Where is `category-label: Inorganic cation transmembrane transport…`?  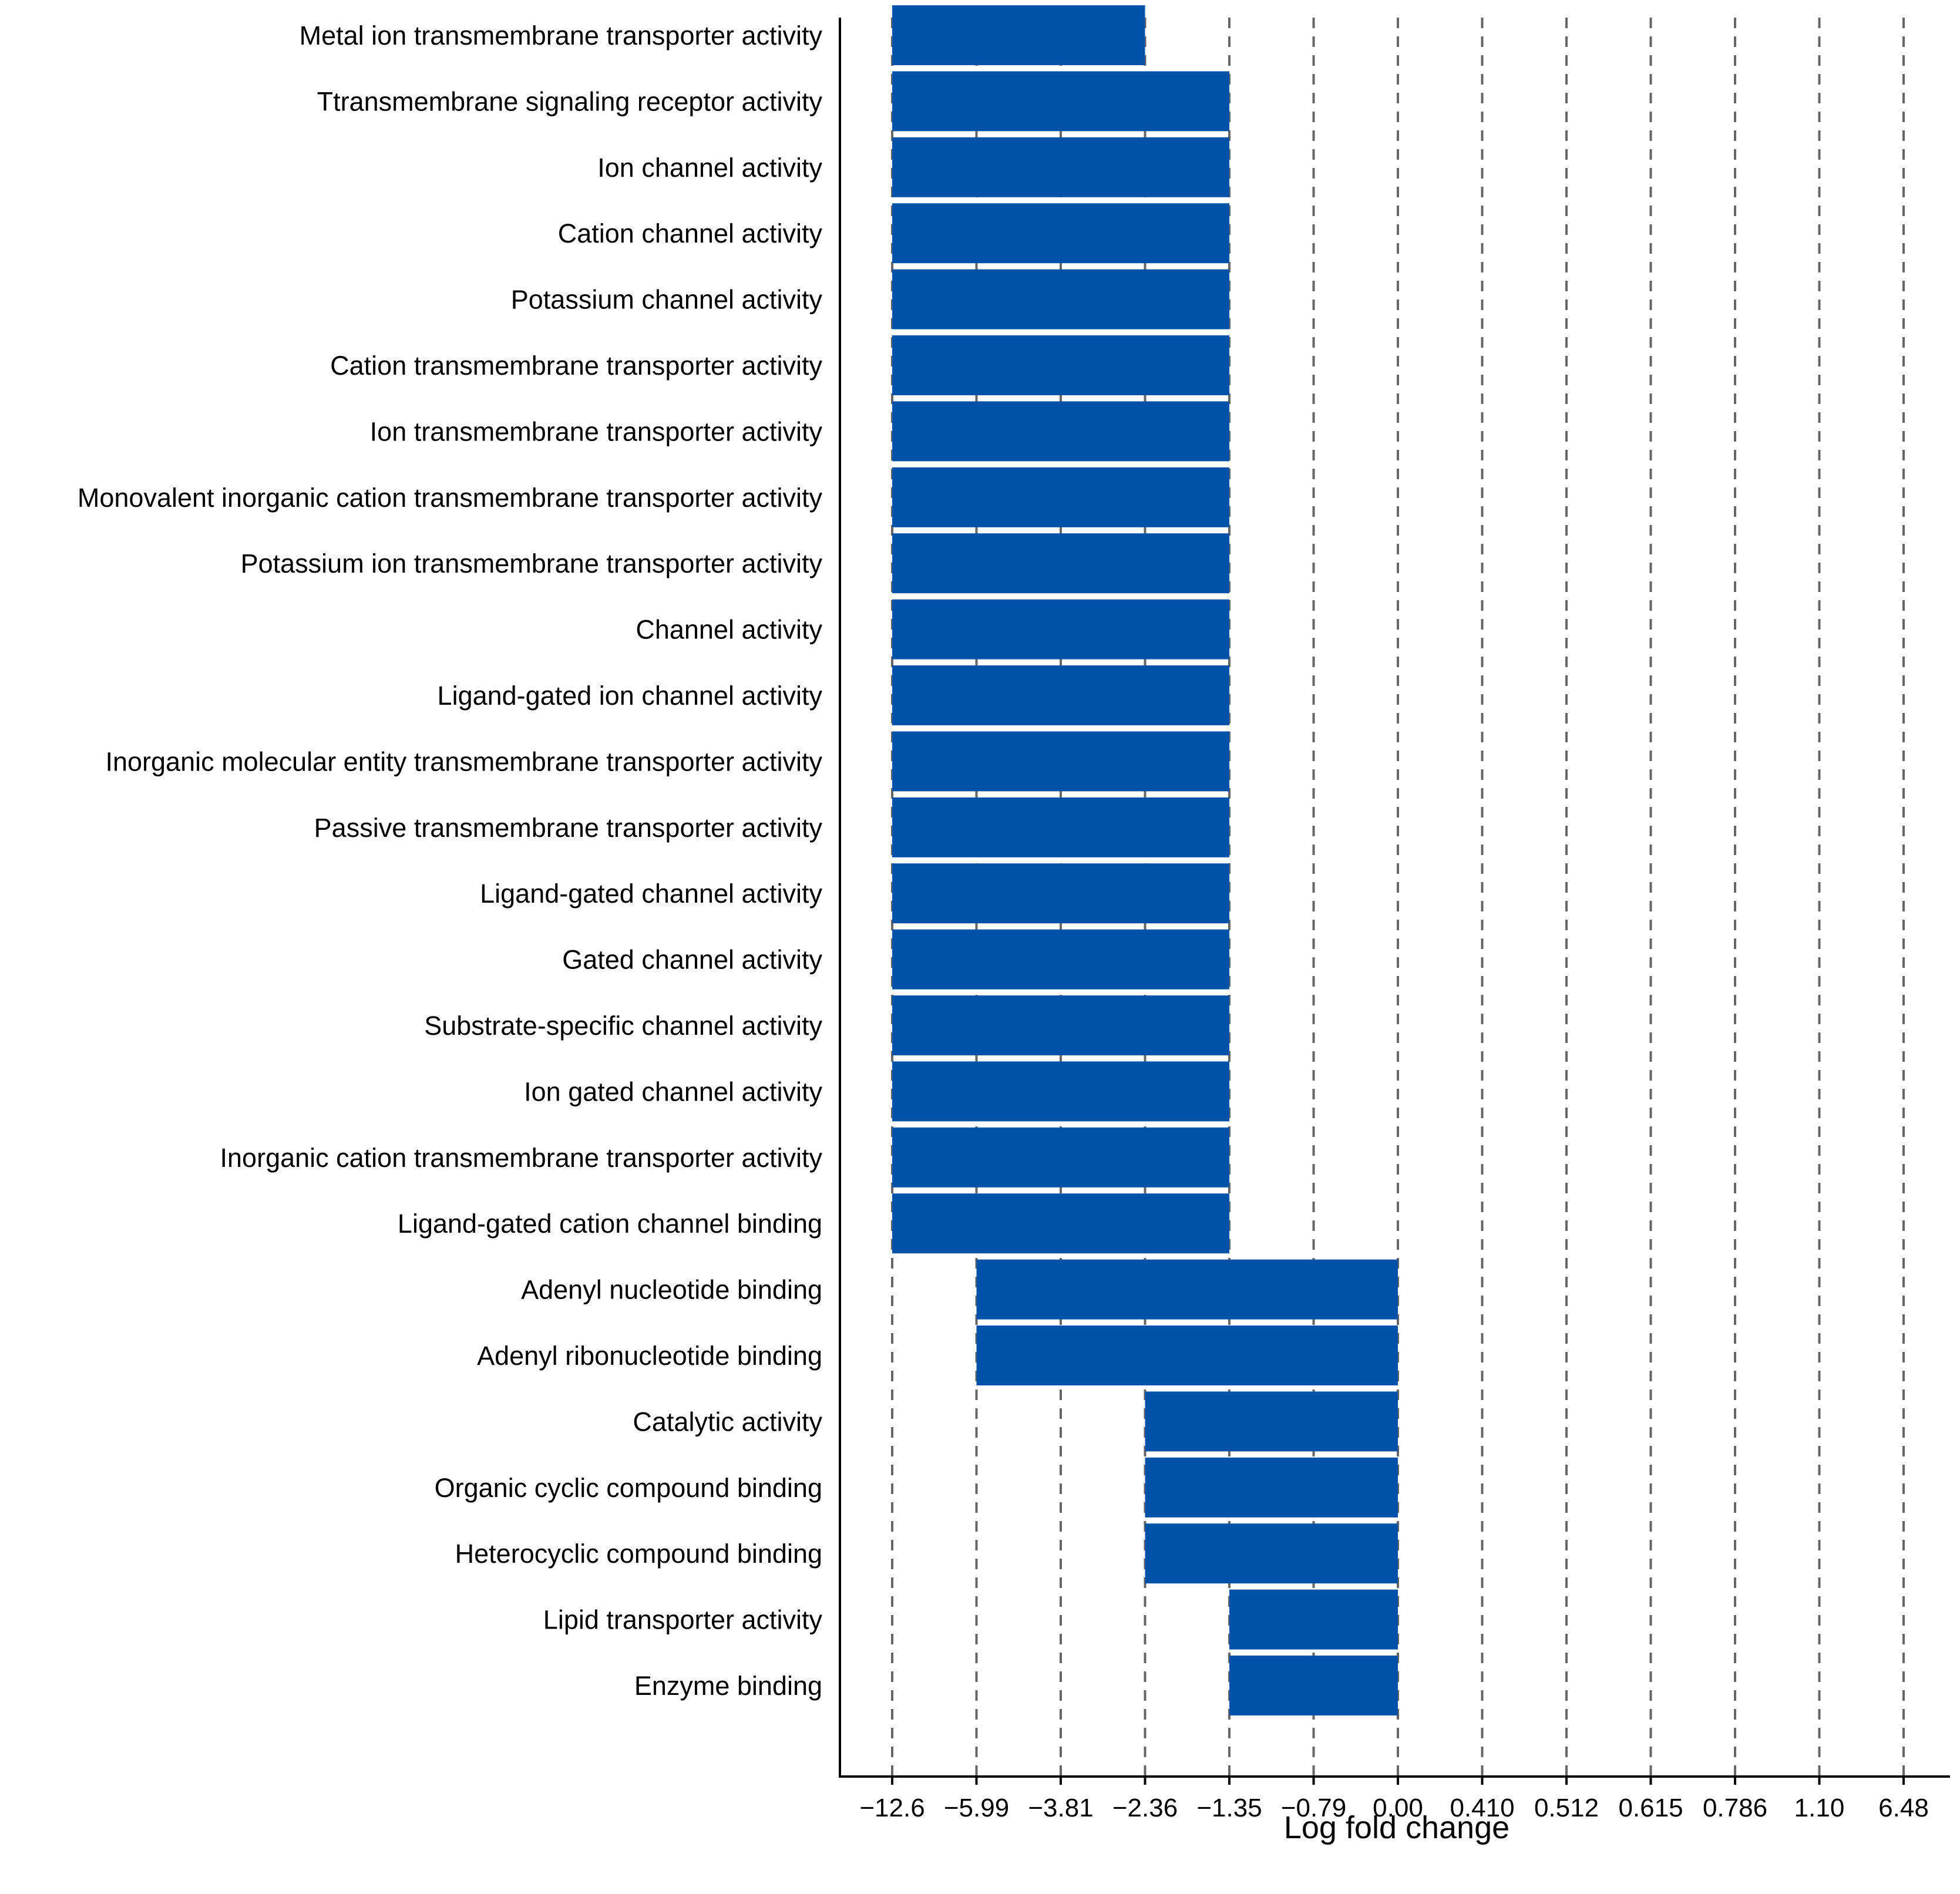
category-label: Inorganic cation transmembrane transport… is located at coordinates (521, 1158).